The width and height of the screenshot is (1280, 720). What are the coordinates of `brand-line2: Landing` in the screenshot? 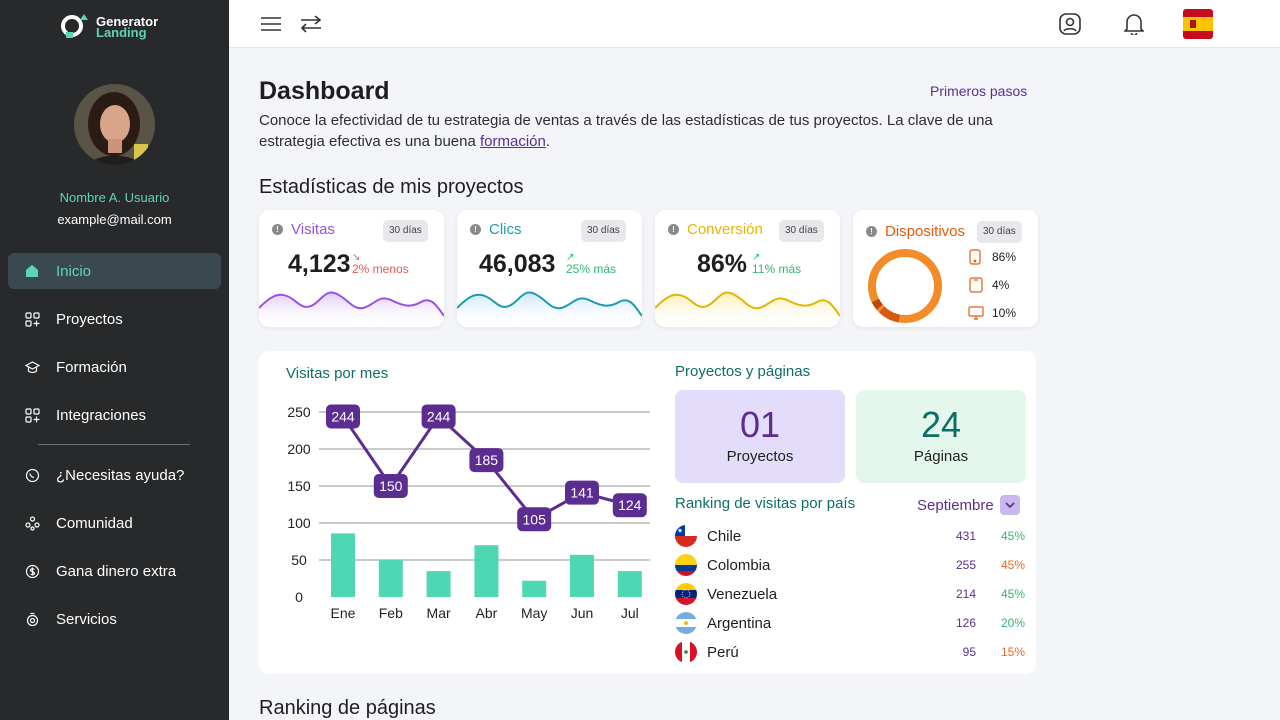 It's located at (121, 32).